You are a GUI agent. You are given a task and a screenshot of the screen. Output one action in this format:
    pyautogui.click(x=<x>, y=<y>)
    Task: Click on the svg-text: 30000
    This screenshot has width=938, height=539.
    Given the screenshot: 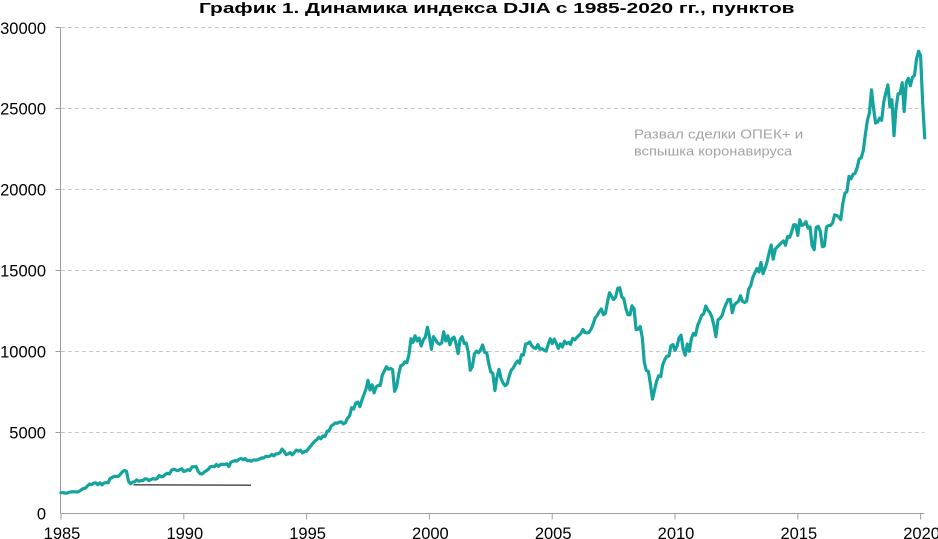 What is the action you would take?
    pyautogui.click(x=23, y=29)
    